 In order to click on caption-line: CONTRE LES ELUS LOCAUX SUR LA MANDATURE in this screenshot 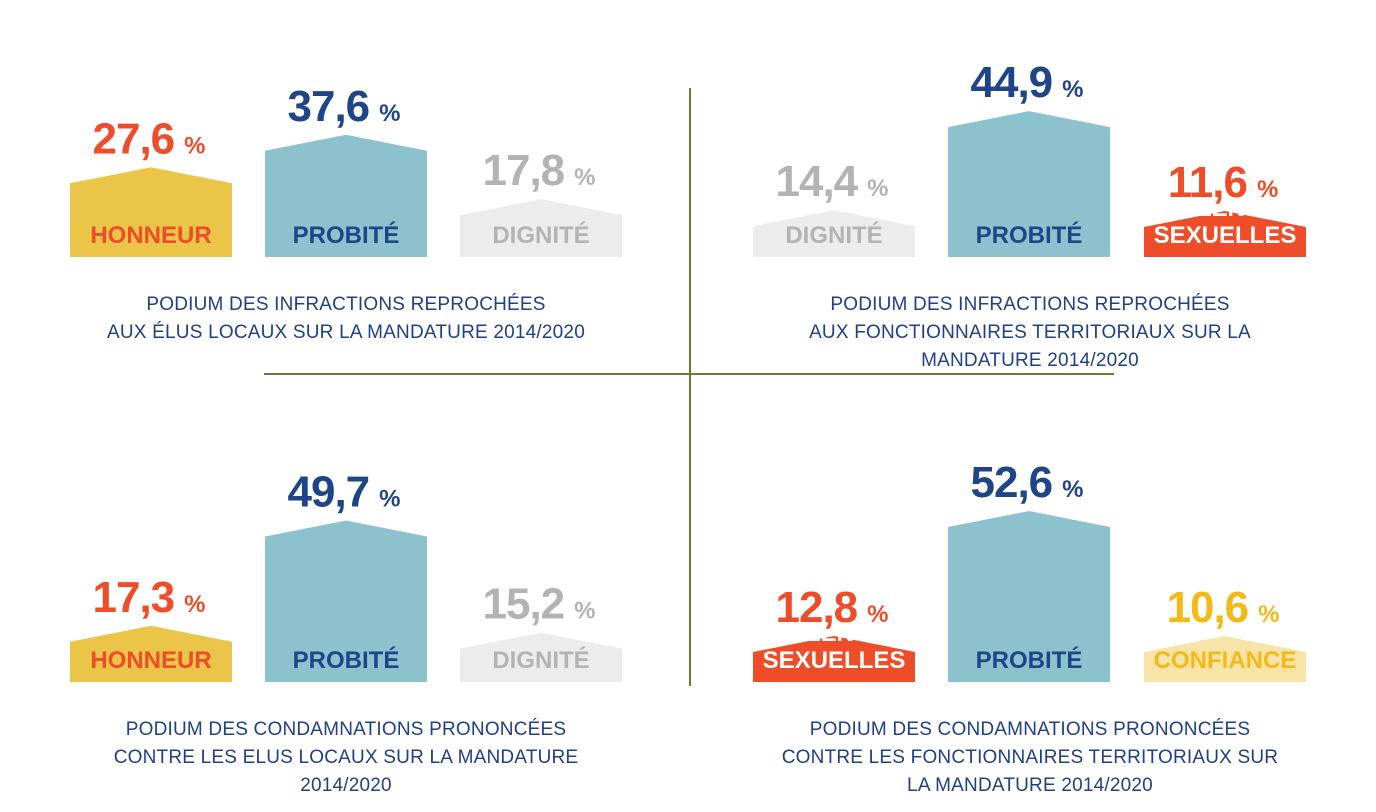, I will do `click(346, 757)`.